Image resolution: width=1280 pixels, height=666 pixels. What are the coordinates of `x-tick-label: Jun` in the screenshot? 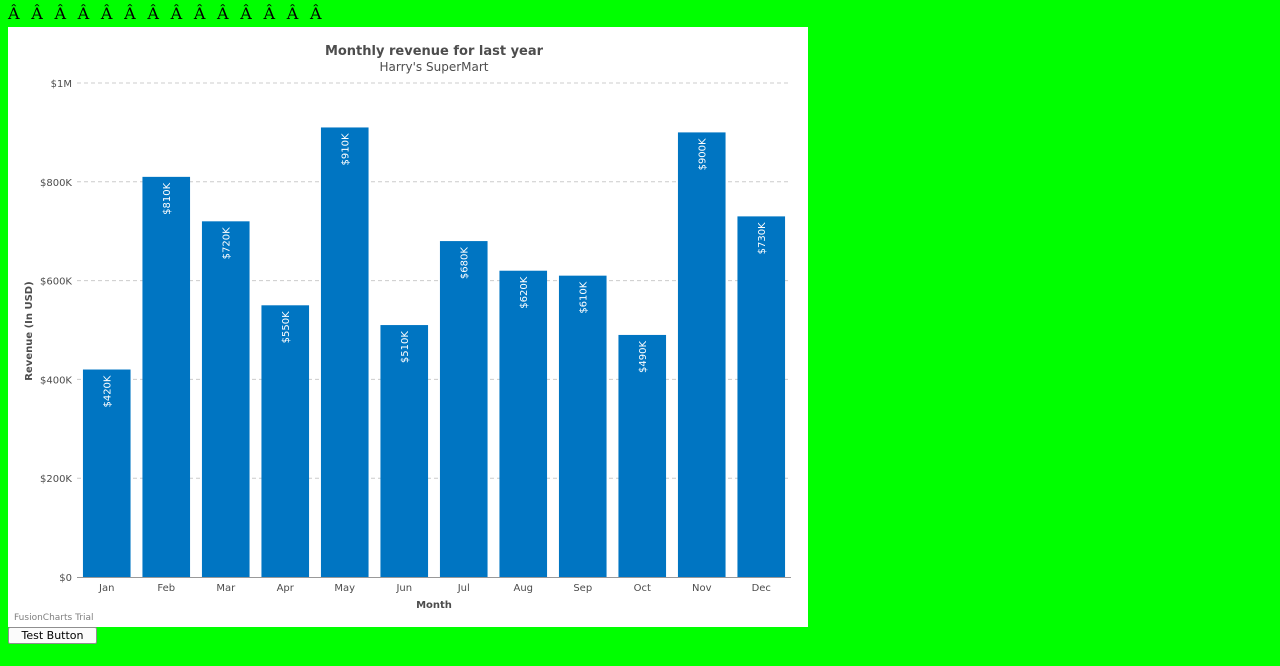 It's located at (403, 588).